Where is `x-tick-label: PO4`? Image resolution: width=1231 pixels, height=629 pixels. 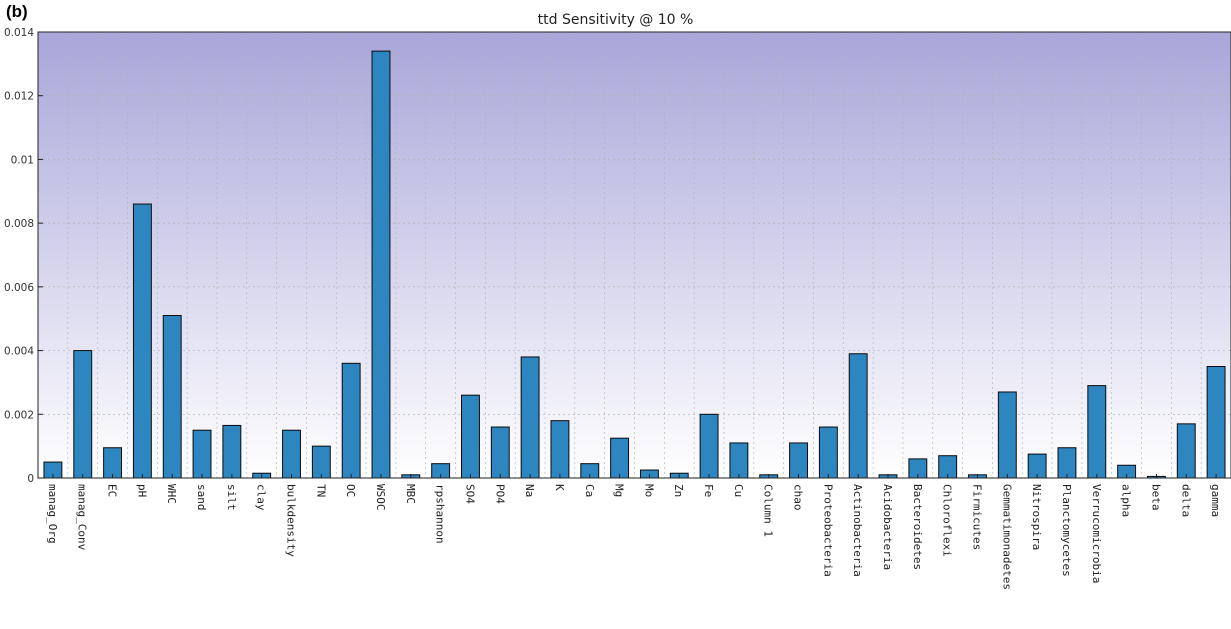
x-tick-label: PO4 is located at coordinates (499, 494).